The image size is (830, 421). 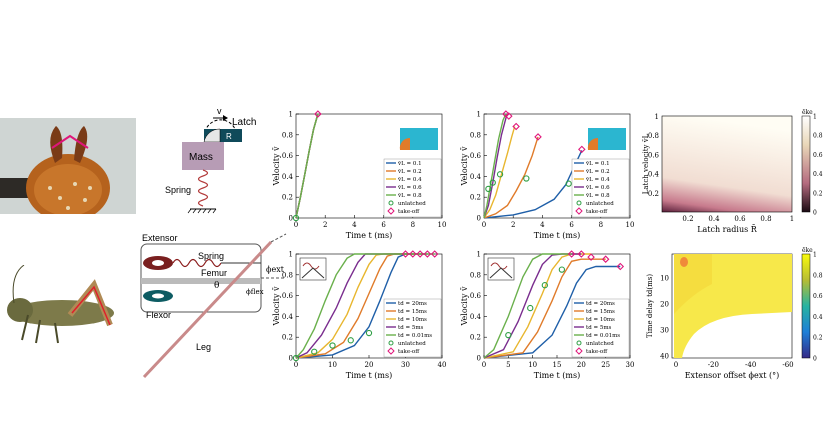 What do you see at coordinates (815, 213) in the screenshot?
I see `colorbar-tick: 0` at bounding box center [815, 213].